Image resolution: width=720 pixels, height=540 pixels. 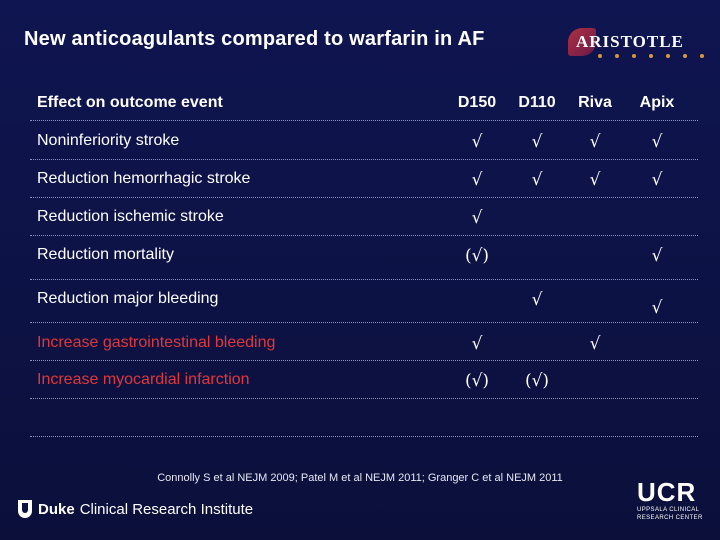 What do you see at coordinates (667, 492) in the screenshot?
I see `ucr-logo-text: UCR` at bounding box center [667, 492].